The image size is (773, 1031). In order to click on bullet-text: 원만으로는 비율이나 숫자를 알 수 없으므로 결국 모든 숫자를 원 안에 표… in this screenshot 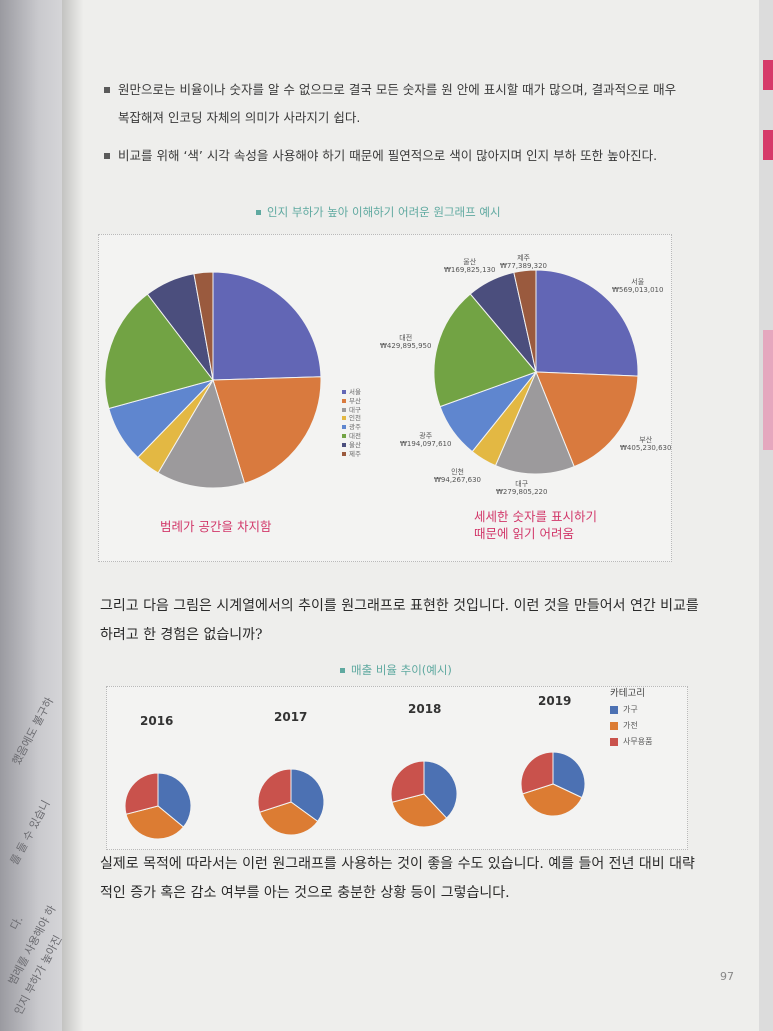, I will do `click(397, 103)`.